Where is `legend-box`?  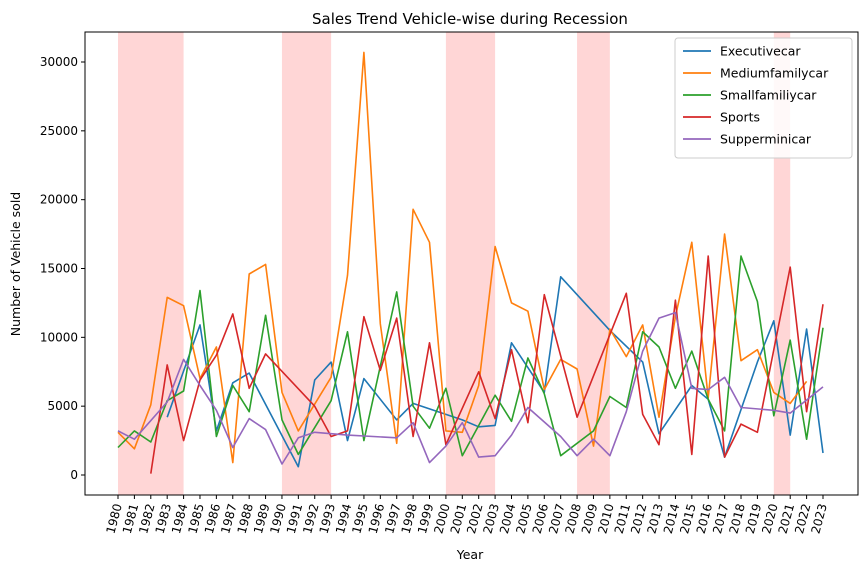 legend-box is located at coordinates (763, 98).